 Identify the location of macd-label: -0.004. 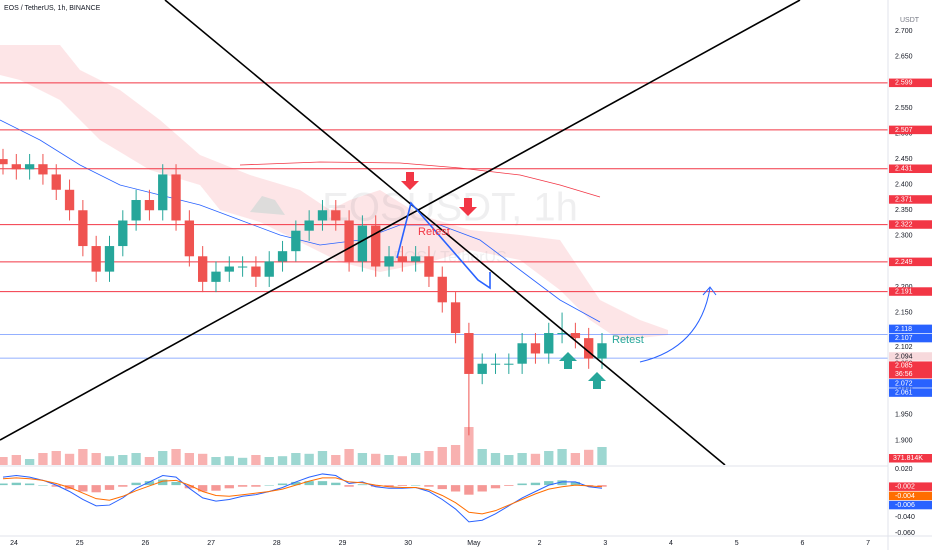
(905, 496).